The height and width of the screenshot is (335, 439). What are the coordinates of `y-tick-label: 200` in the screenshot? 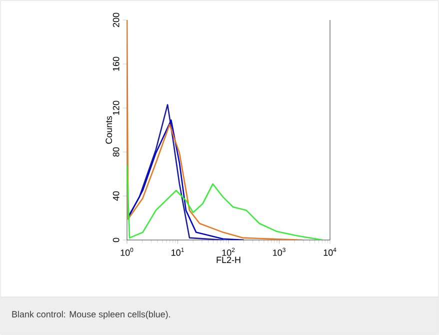 It's located at (116, 20).